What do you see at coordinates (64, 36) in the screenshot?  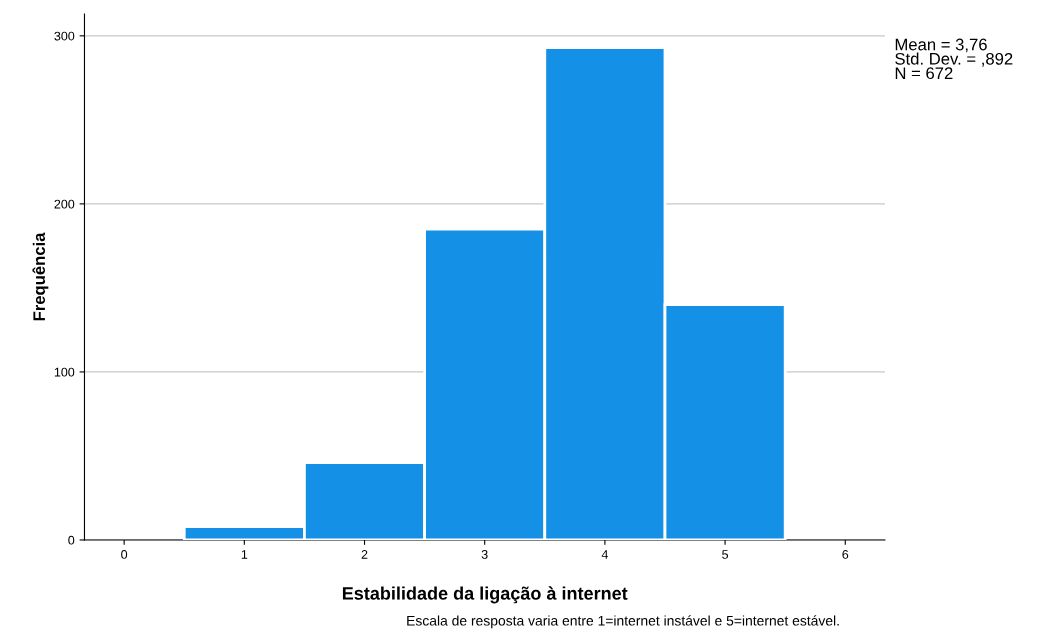 I see `y-tick-label: 300` at bounding box center [64, 36].